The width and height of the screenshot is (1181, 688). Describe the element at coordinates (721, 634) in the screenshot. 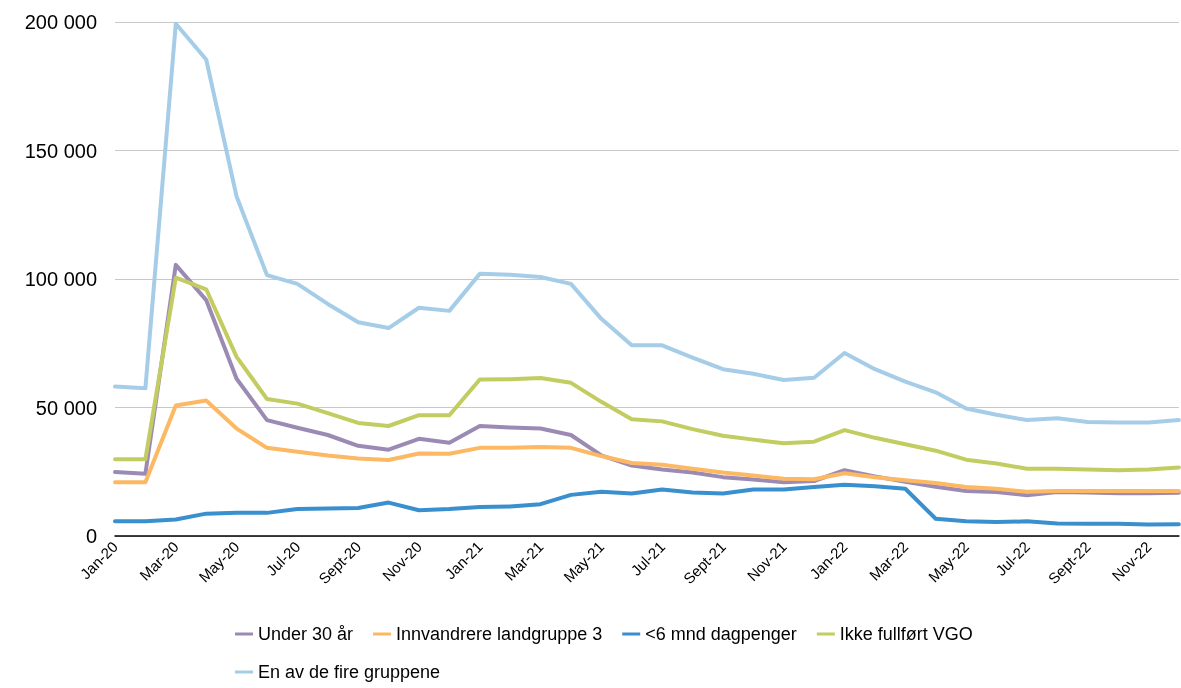

I see `legend-label: <6 mnd dagpenger` at that location.